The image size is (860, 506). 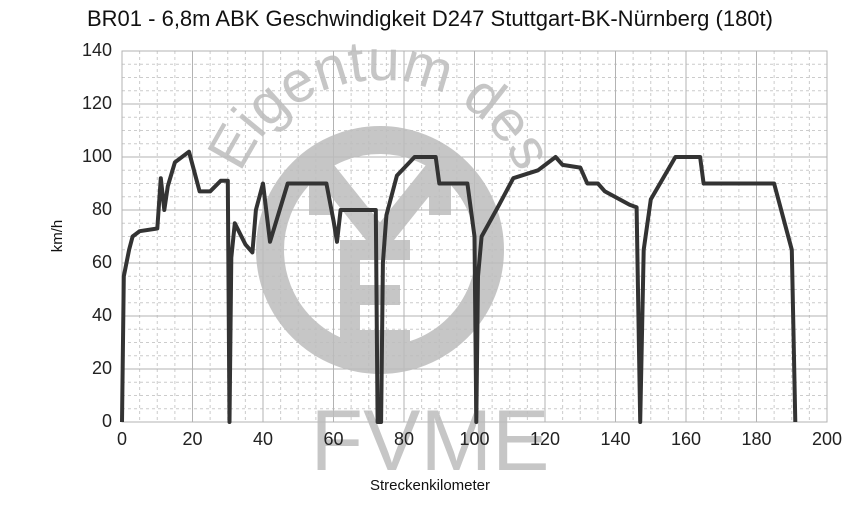 I want to click on x-tick-label: 120, so click(x=545, y=439).